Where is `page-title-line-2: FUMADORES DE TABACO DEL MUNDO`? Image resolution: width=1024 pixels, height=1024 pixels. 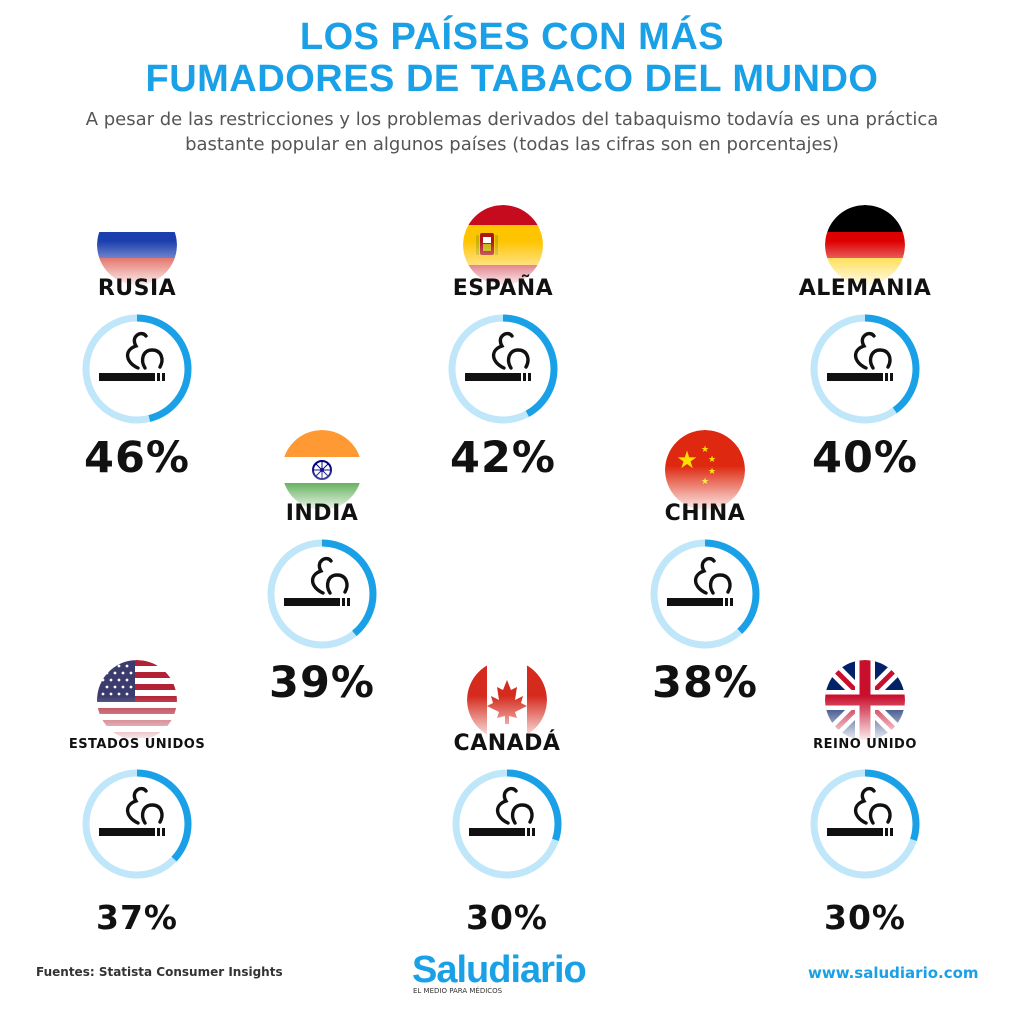 page-title-line-2: FUMADORES DE TABACO DEL MUNDO is located at coordinates (512, 79).